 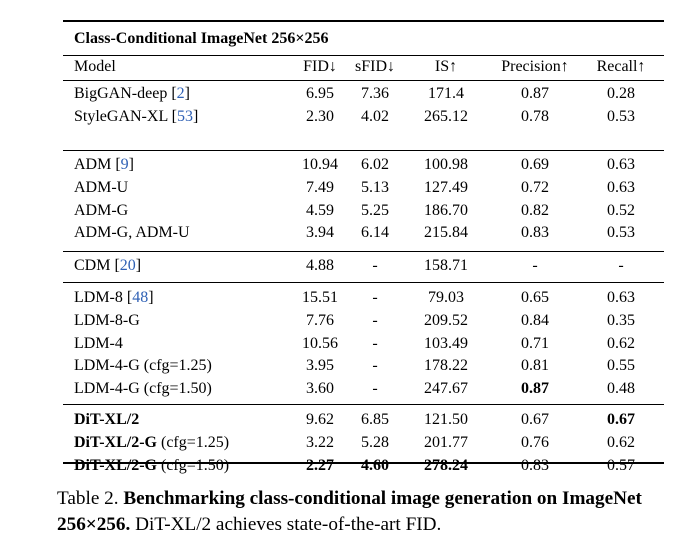 I want to click on sfid-cell: 6.85, so click(x=375, y=419).